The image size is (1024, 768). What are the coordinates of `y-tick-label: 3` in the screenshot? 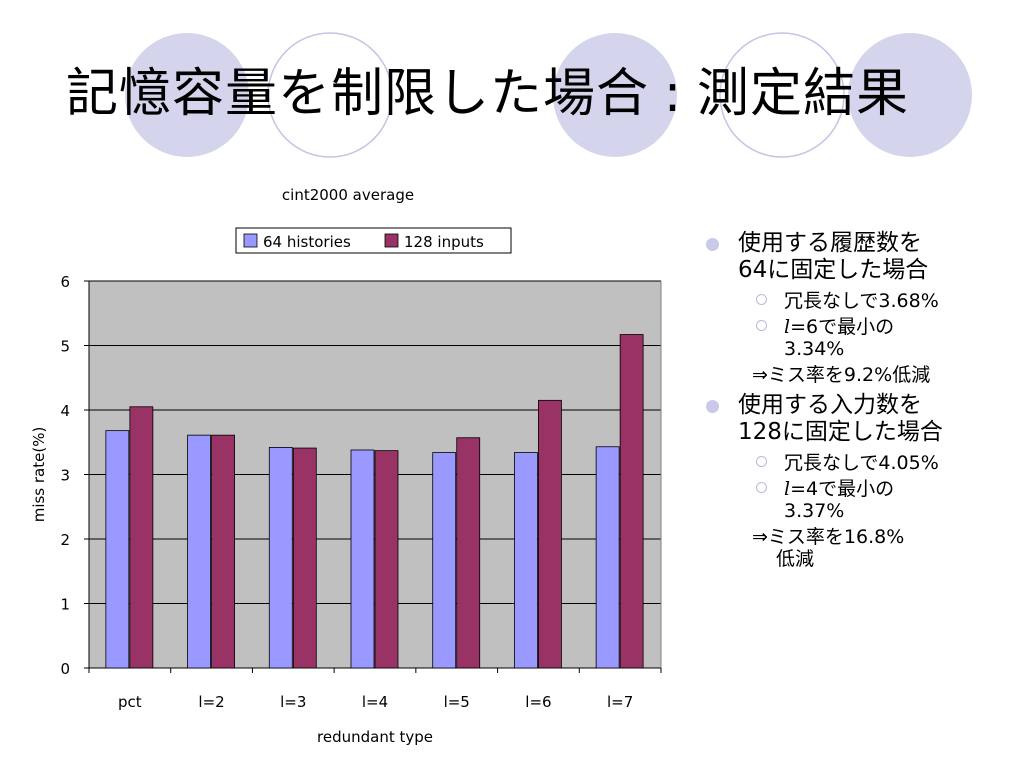 It's located at (65, 476).